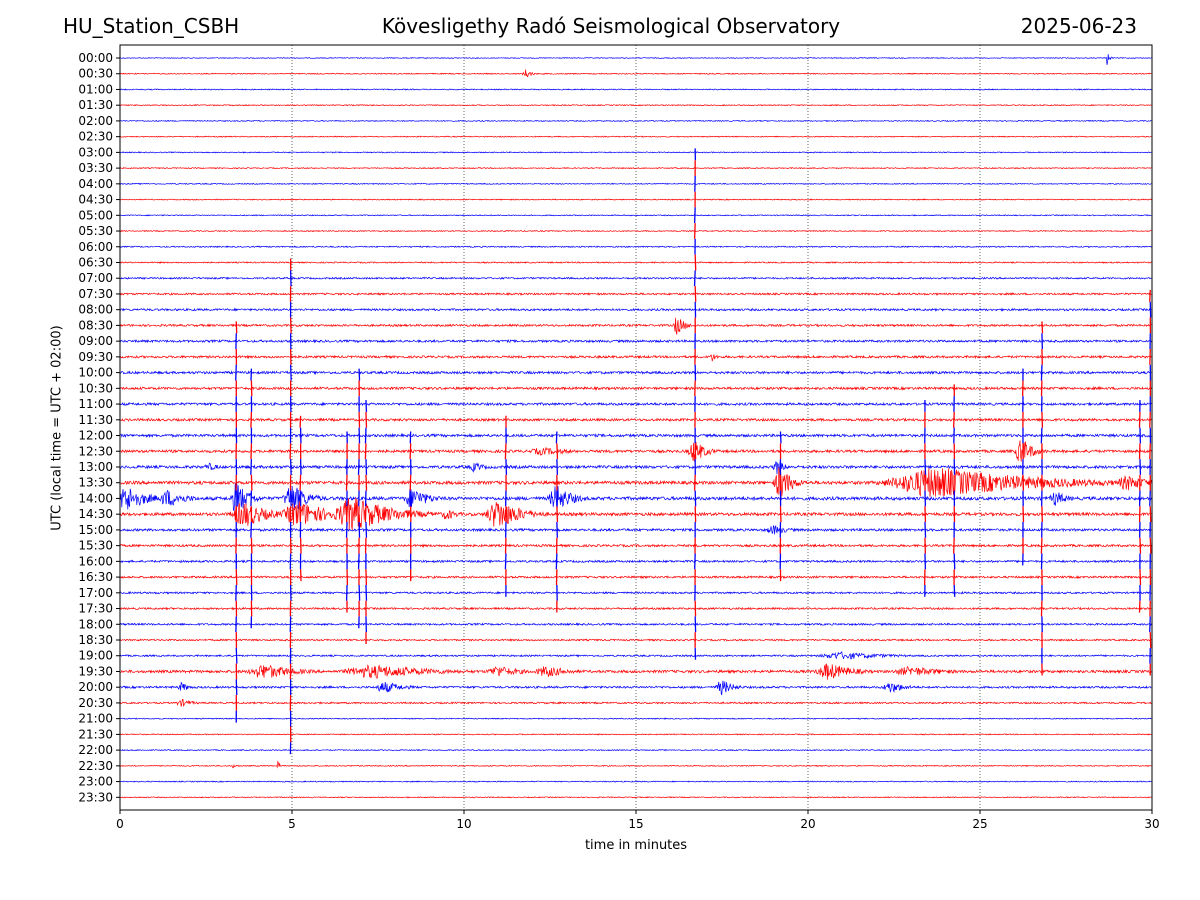  Describe the element at coordinates (95, 215) in the screenshot. I see `y-tick-label: 05:00` at that location.